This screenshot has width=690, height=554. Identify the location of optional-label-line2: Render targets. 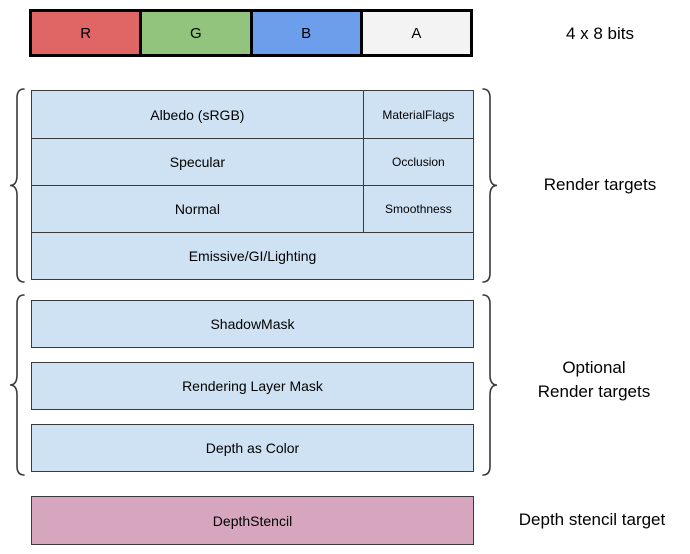
(594, 391).